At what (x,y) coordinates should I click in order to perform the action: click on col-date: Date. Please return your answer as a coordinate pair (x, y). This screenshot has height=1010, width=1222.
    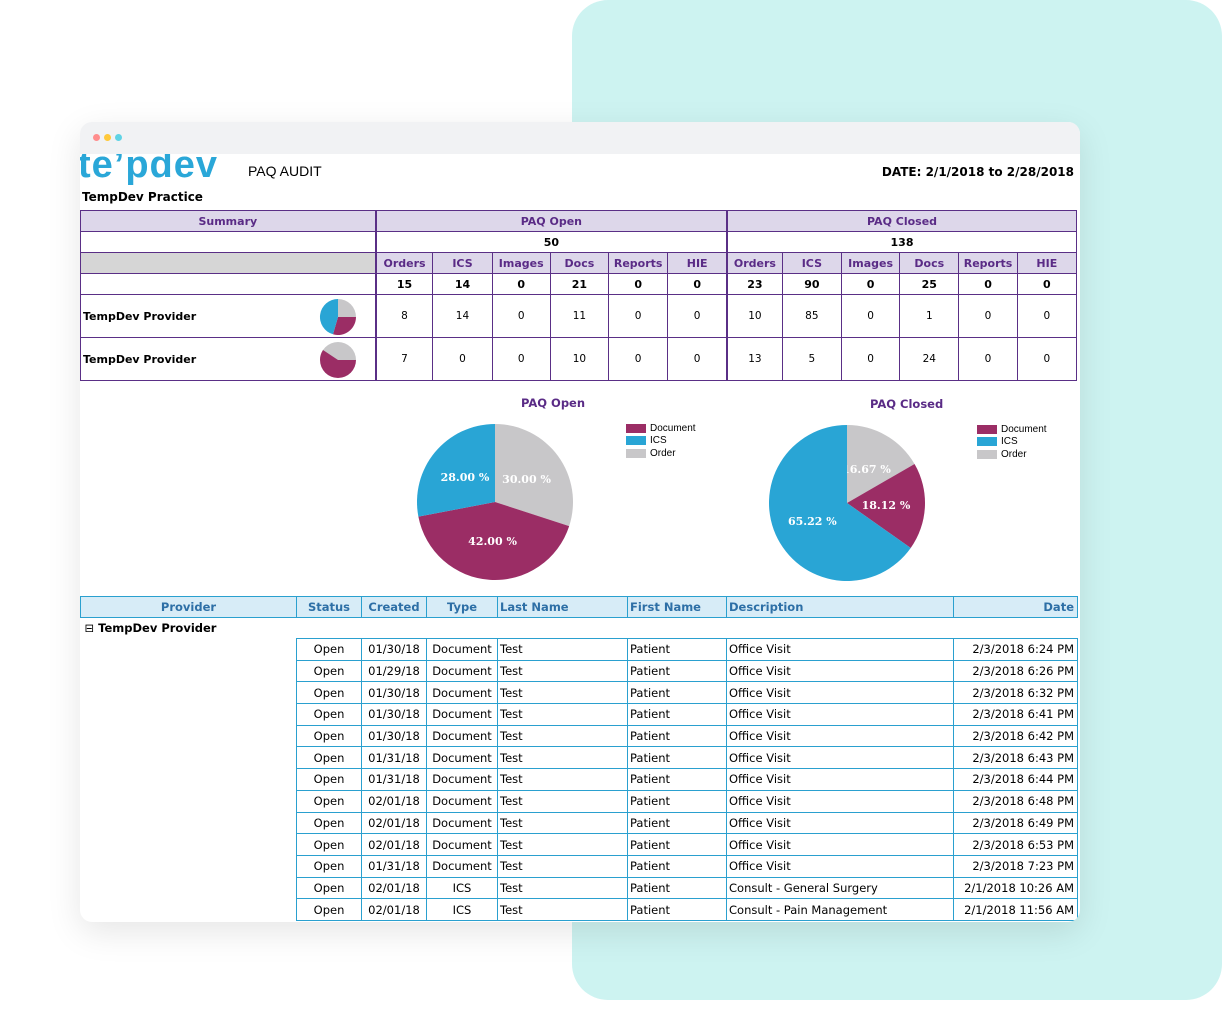
    Looking at the image, I should click on (1015, 607).